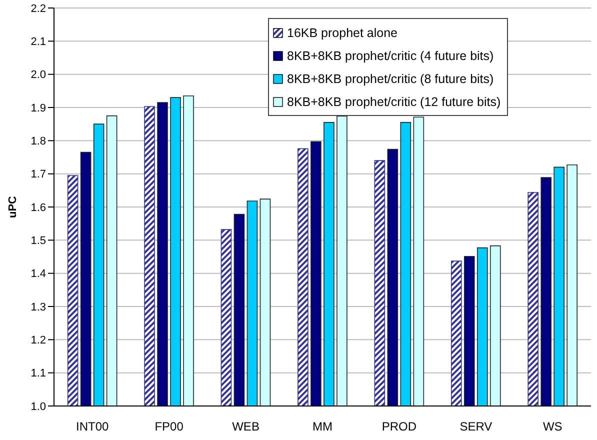 The height and width of the screenshot is (440, 597). What do you see at coordinates (399, 427) in the screenshot?
I see `x-tick-label: PROD` at bounding box center [399, 427].